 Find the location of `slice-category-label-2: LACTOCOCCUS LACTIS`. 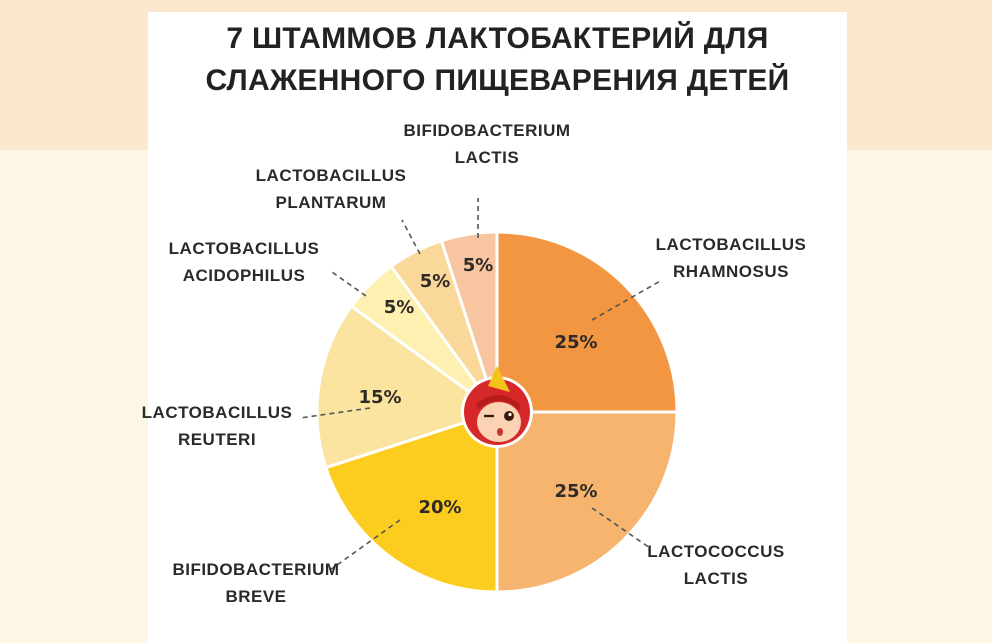

slice-category-label-2: LACTOCOCCUS LACTIS is located at coordinates (715, 565).